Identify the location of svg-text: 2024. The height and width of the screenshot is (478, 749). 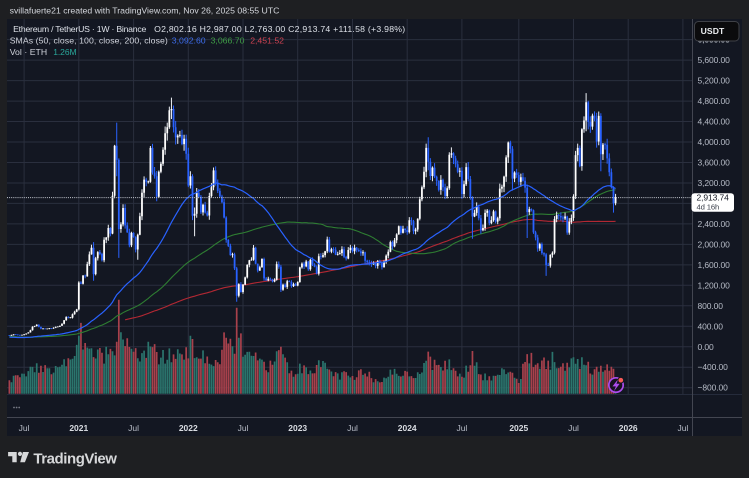
(407, 428).